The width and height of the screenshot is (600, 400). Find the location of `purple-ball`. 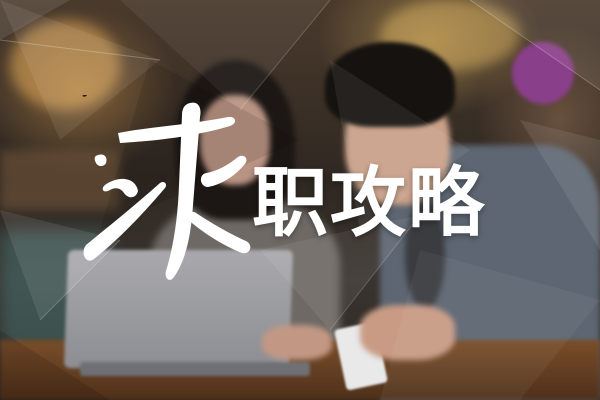

purple-ball is located at coordinates (543, 73).